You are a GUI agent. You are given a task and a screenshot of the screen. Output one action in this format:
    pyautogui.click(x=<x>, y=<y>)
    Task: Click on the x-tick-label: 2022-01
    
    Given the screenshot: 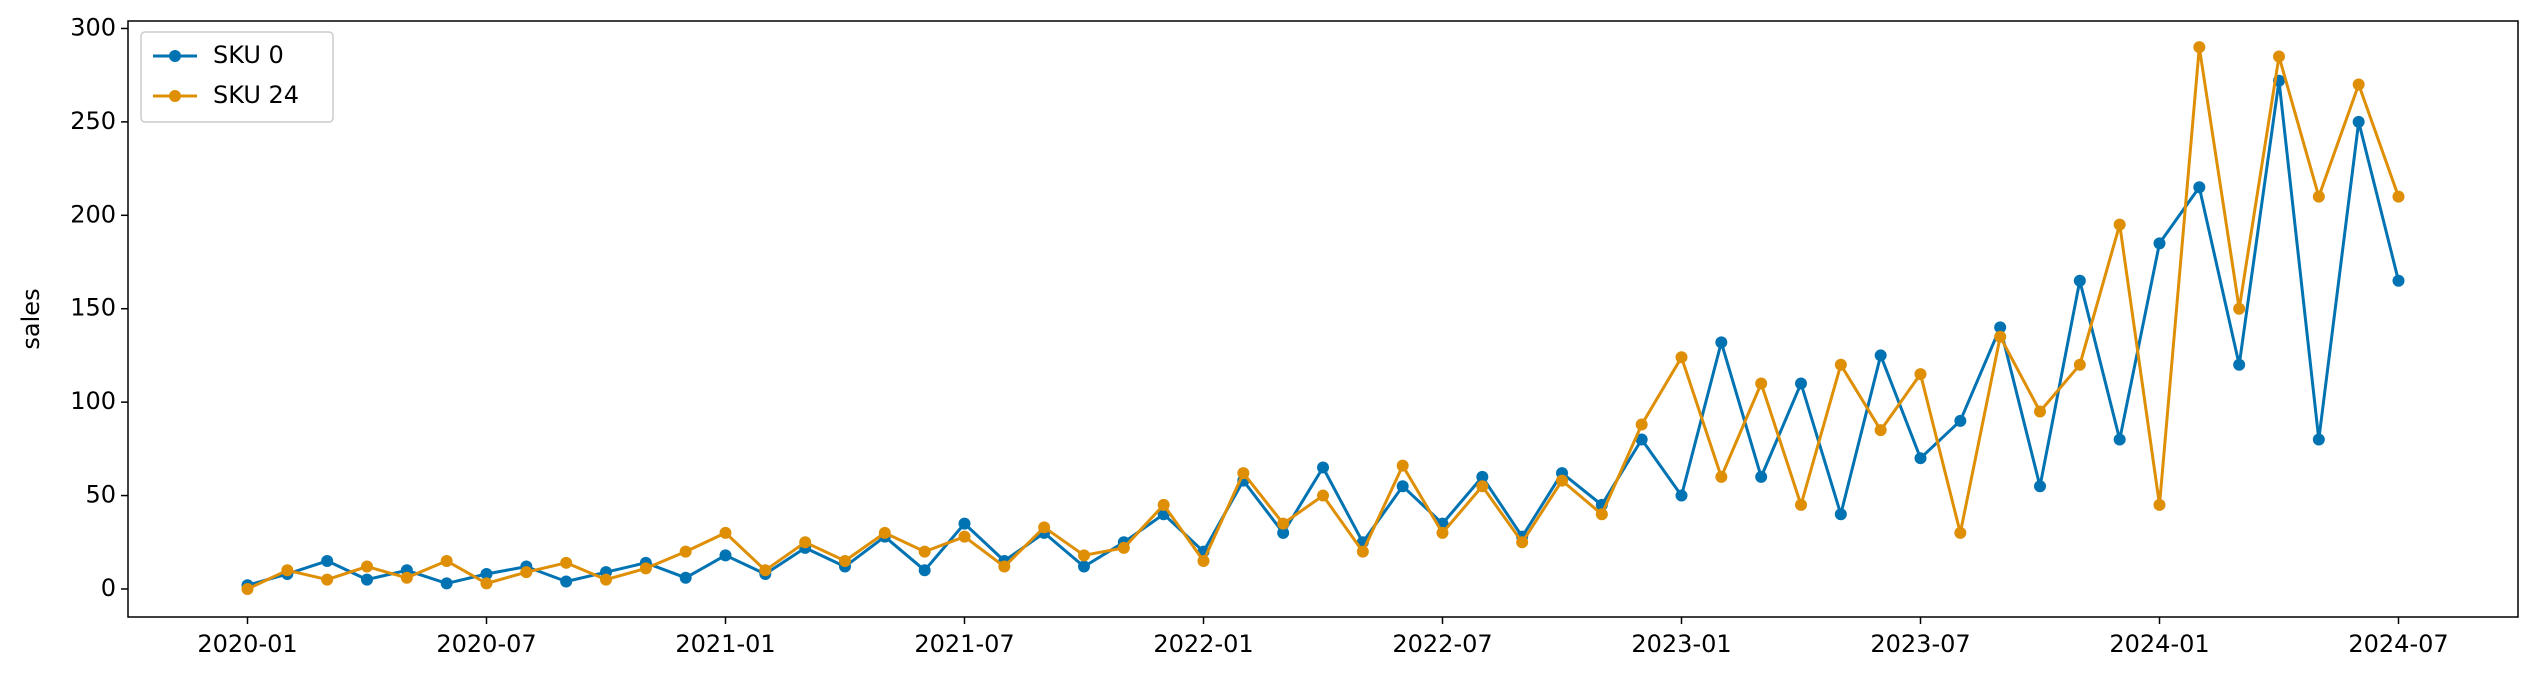 What is the action you would take?
    pyautogui.click(x=1203, y=644)
    